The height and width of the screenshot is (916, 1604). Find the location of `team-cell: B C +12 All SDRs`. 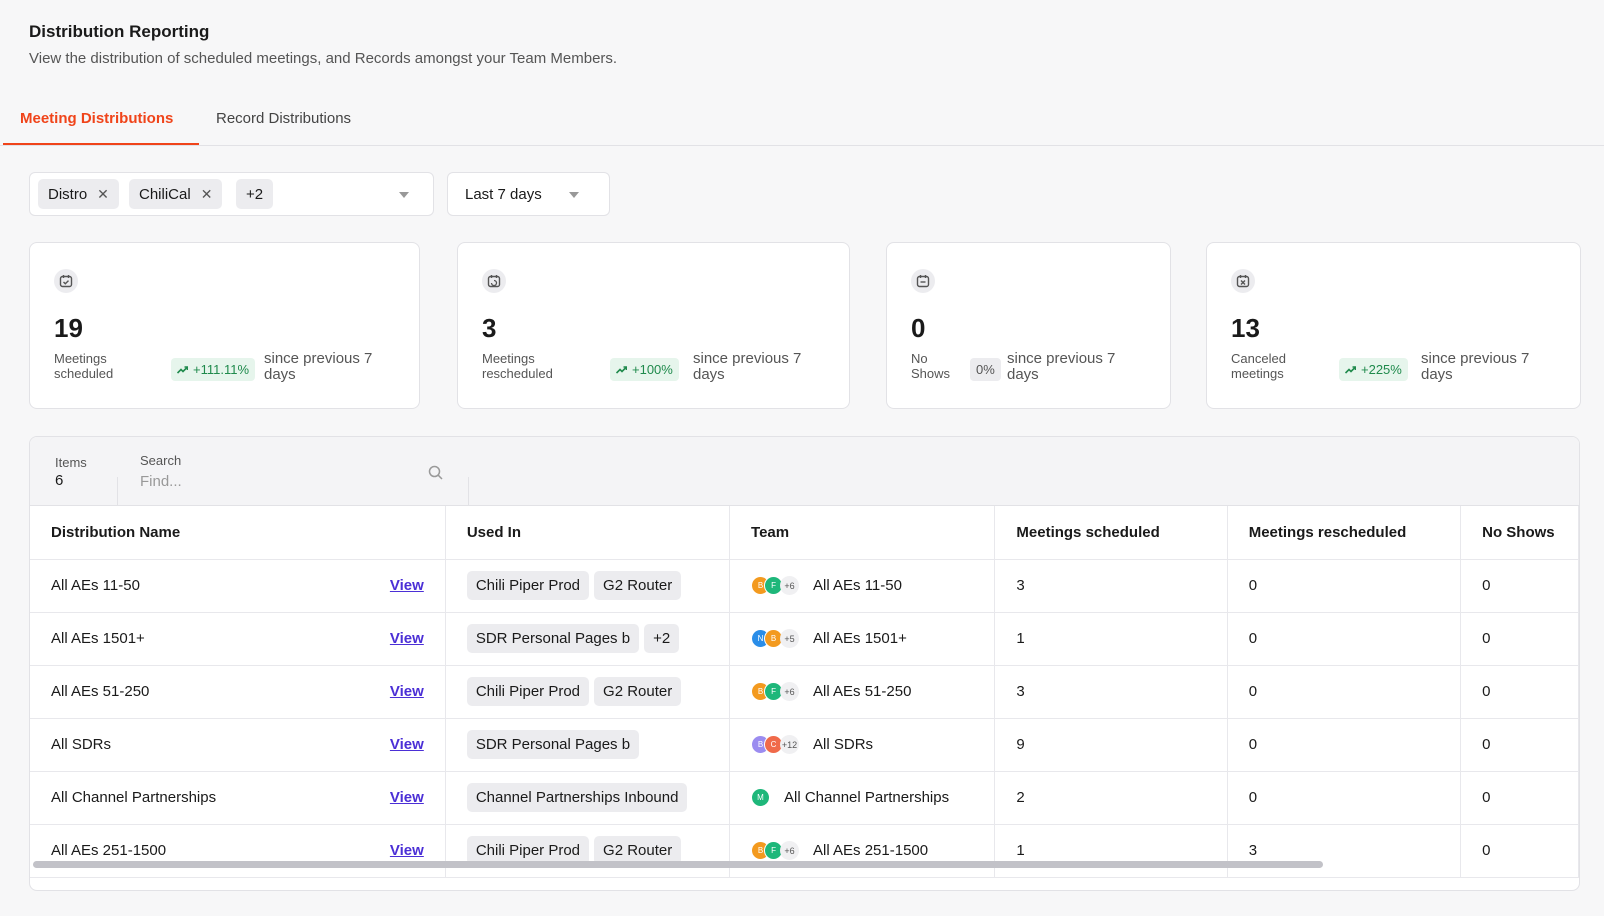

team-cell: B C +12 All SDRs is located at coordinates (862, 745).